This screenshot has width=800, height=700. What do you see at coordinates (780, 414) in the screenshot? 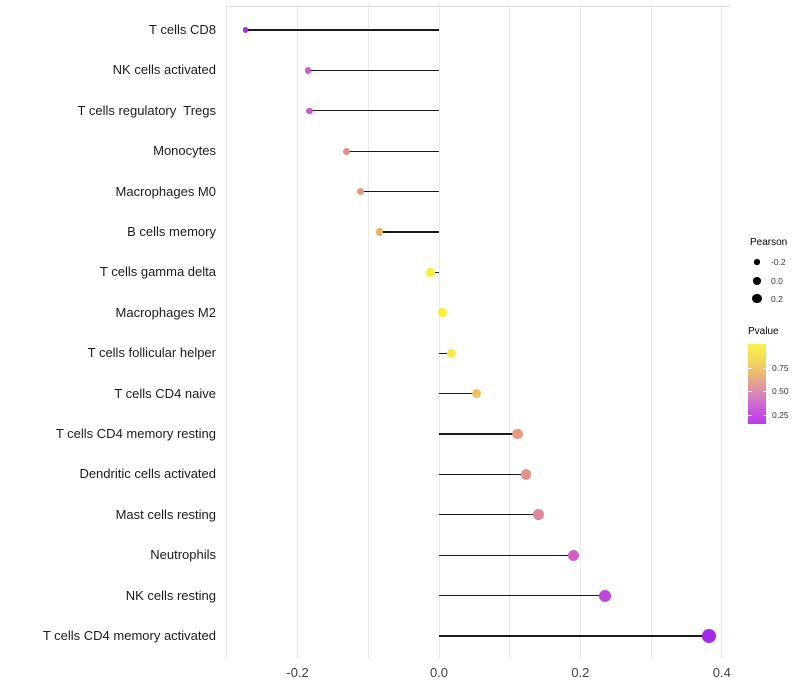
I see `pvalue-tick-label: 0.25` at bounding box center [780, 414].